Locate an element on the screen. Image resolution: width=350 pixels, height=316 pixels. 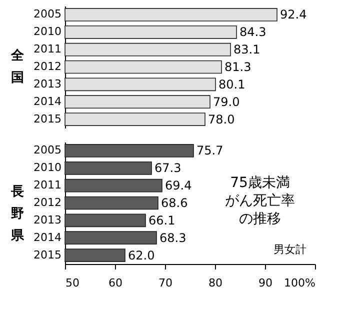
data-label: 83.1 is located at coordinates (247, 49).